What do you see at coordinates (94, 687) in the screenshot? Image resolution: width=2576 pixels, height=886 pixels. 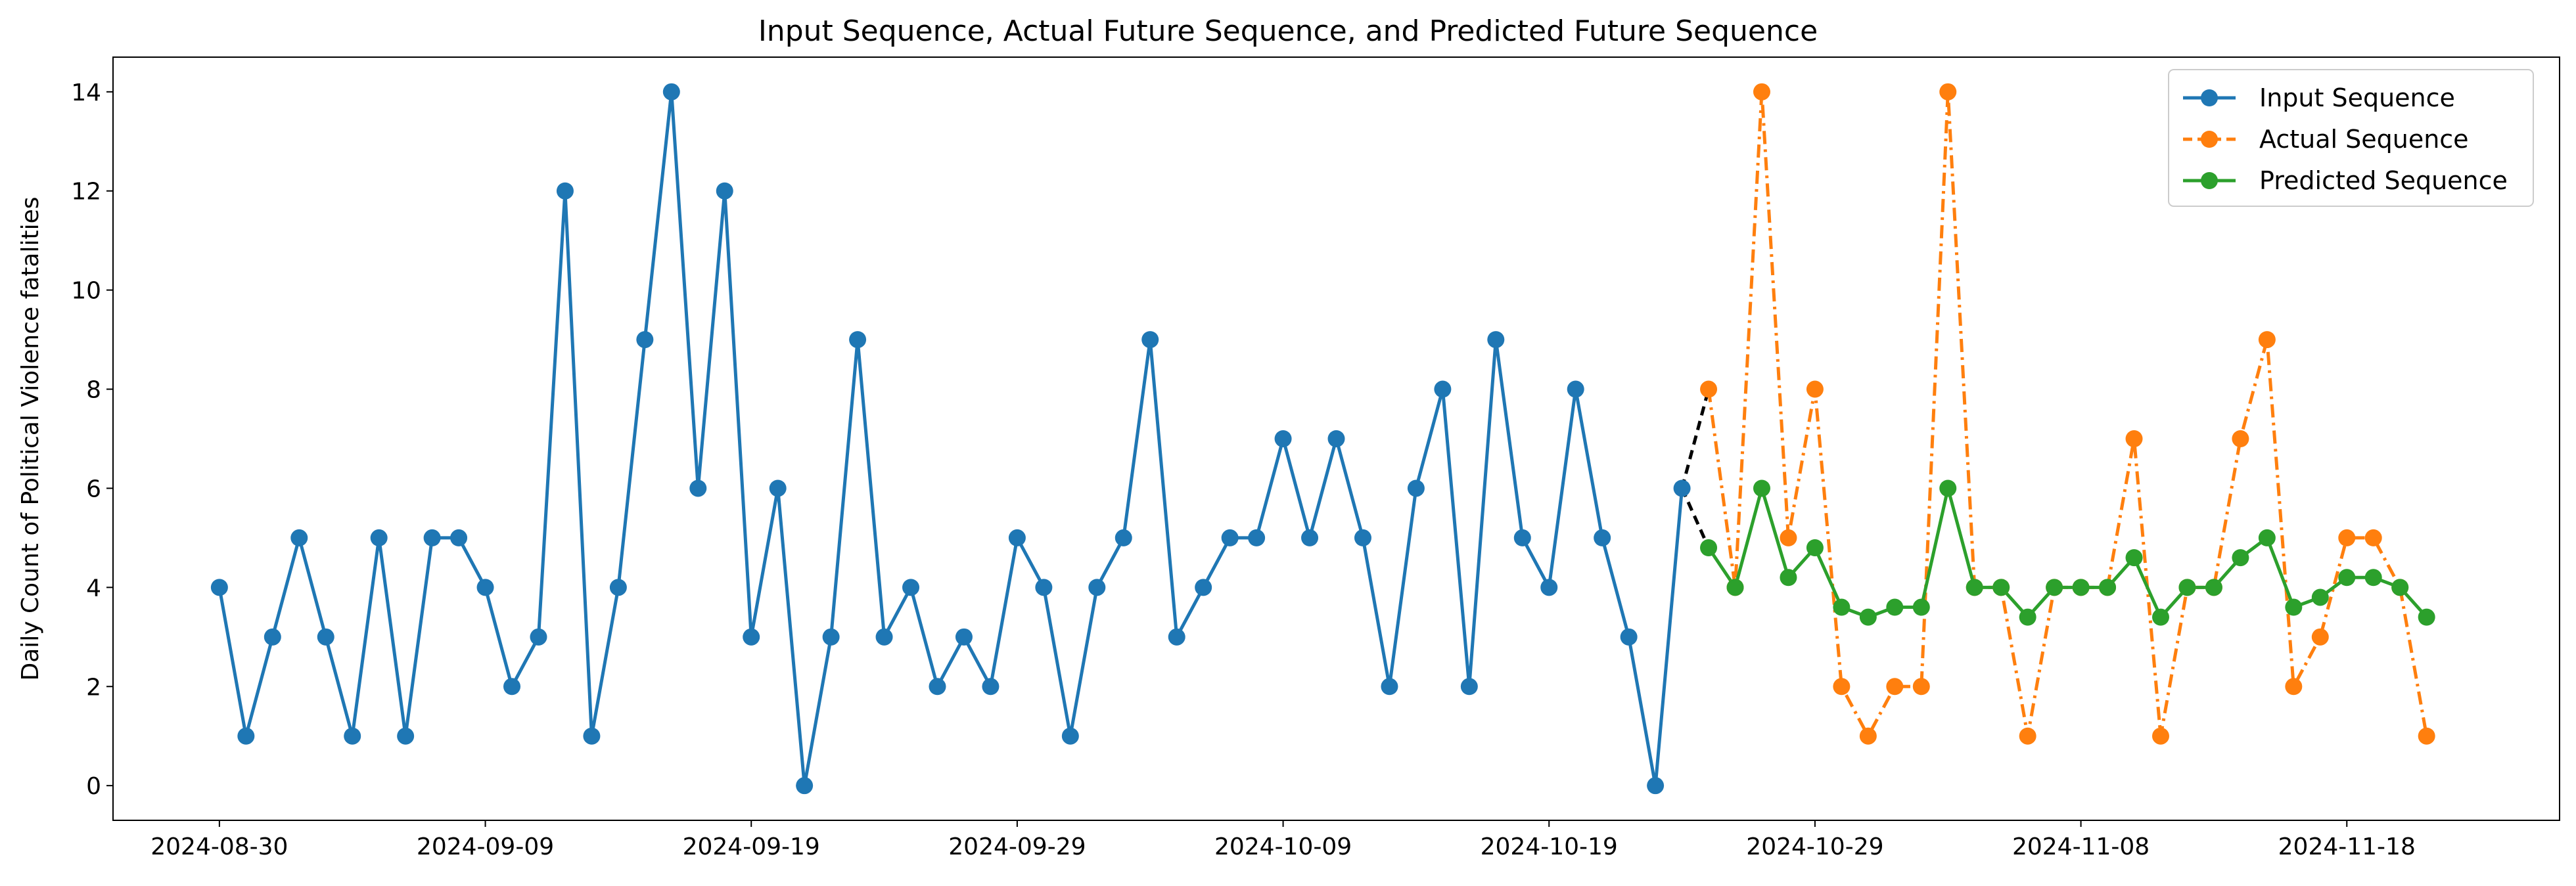 I see `y-tick-label: 2` at bounding box center [94, 687].